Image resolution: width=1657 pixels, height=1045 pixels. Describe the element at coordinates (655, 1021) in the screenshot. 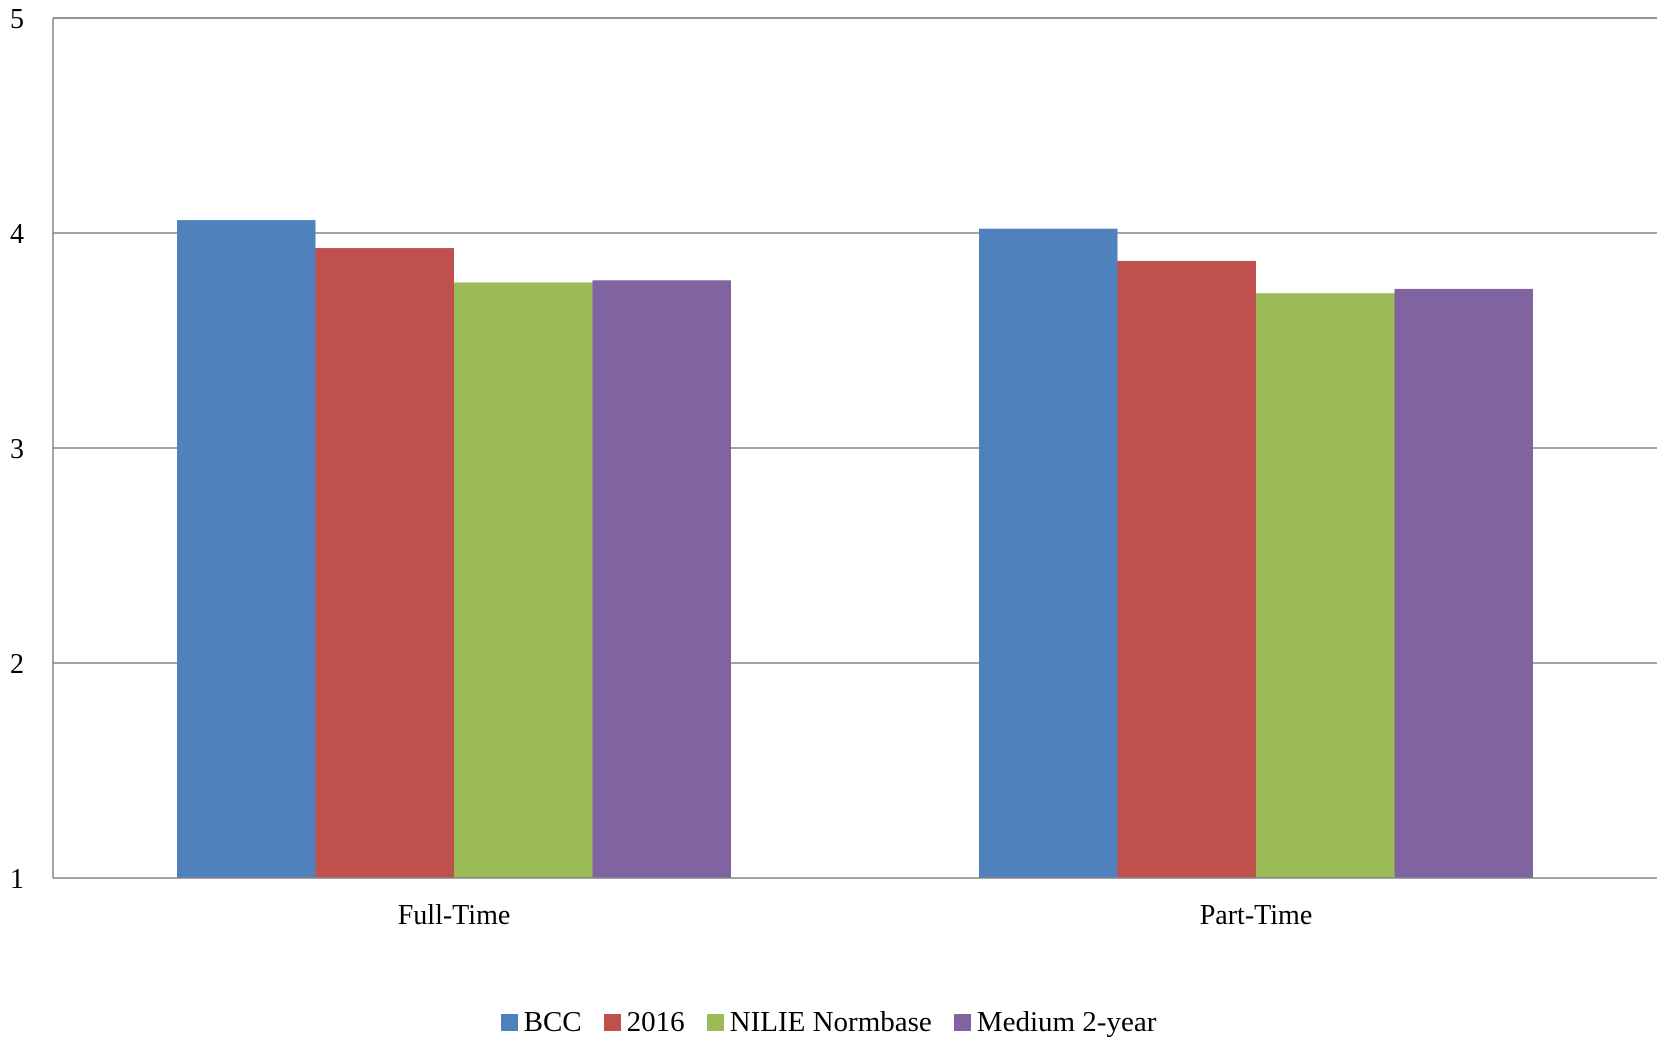

I see `legend-label: 2016` at that location.